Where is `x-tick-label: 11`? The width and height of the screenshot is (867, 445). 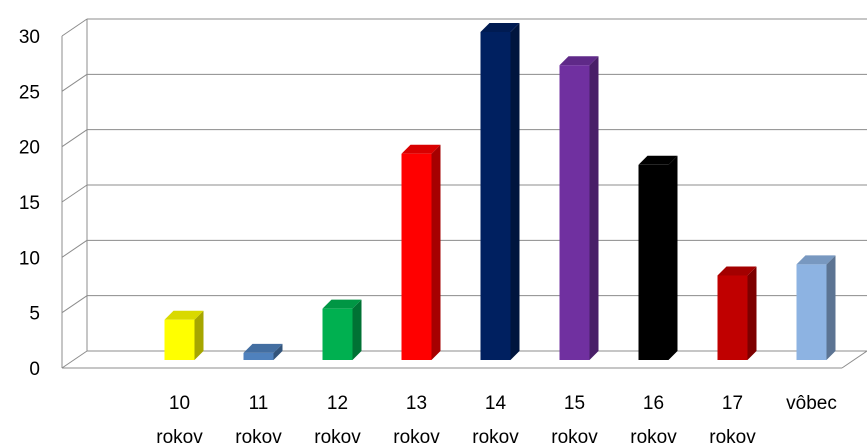 x-tick-label: 11 is located at coordinates (259, 403).